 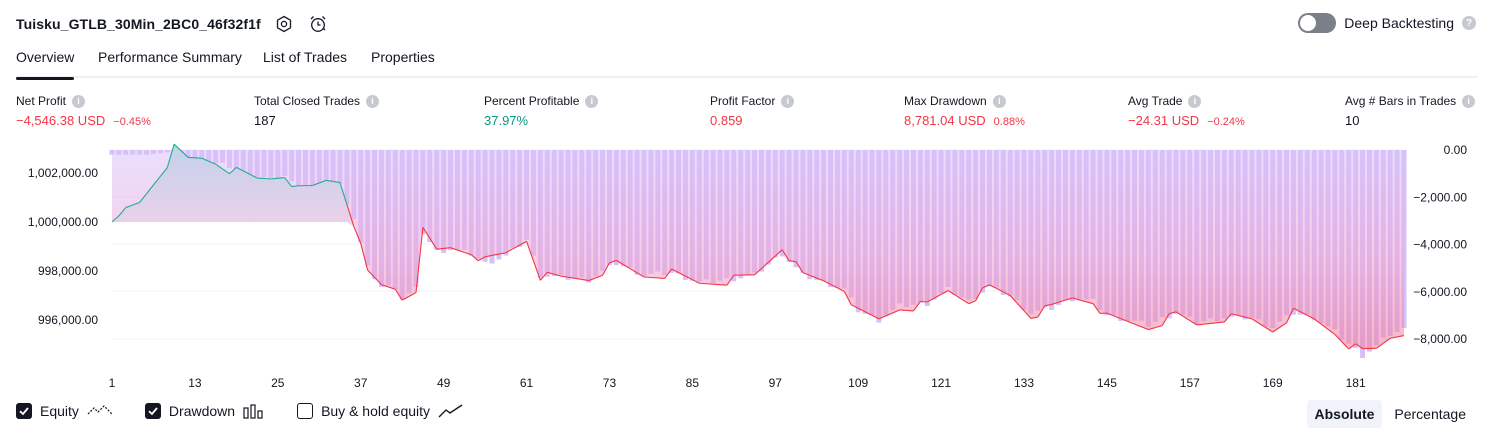 I want to click on metric-value: 10, so click(x=1352, y=120).